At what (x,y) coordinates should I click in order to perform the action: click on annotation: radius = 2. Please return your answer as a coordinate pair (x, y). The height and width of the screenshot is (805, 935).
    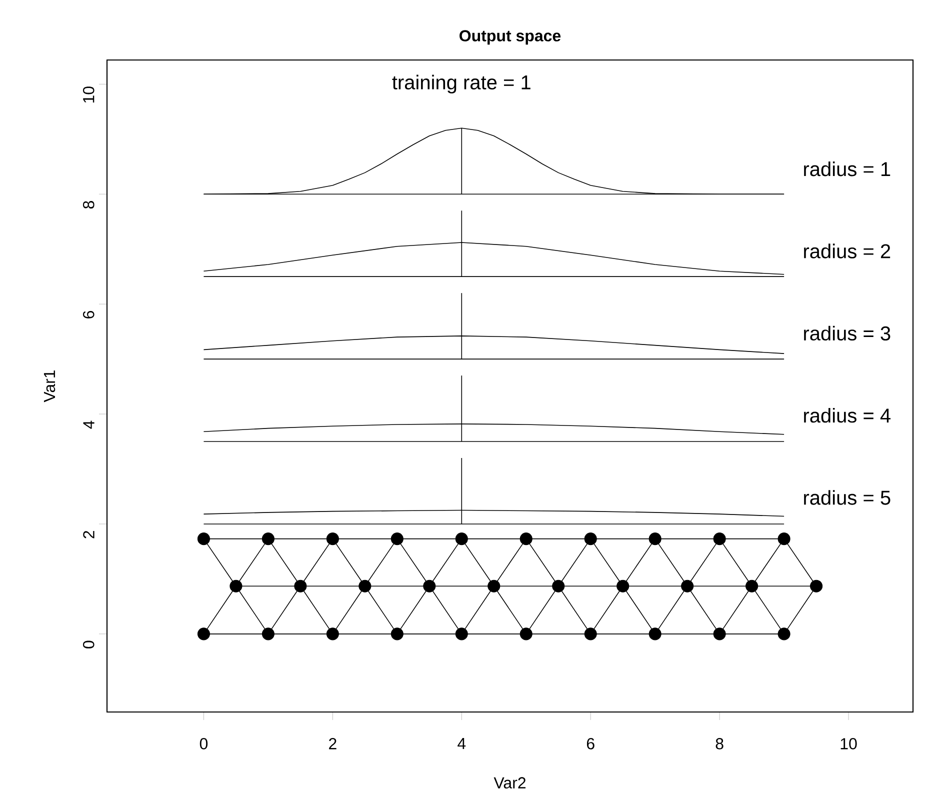
    Looking at the image, I should click on (847, 251).